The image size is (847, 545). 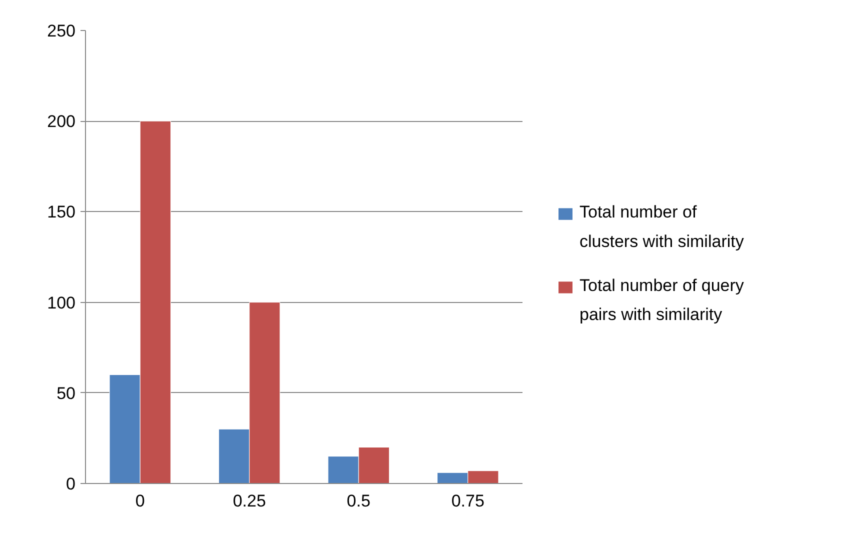 I want to click on x-tick-label: 0.25, so click(x=249, y=501).